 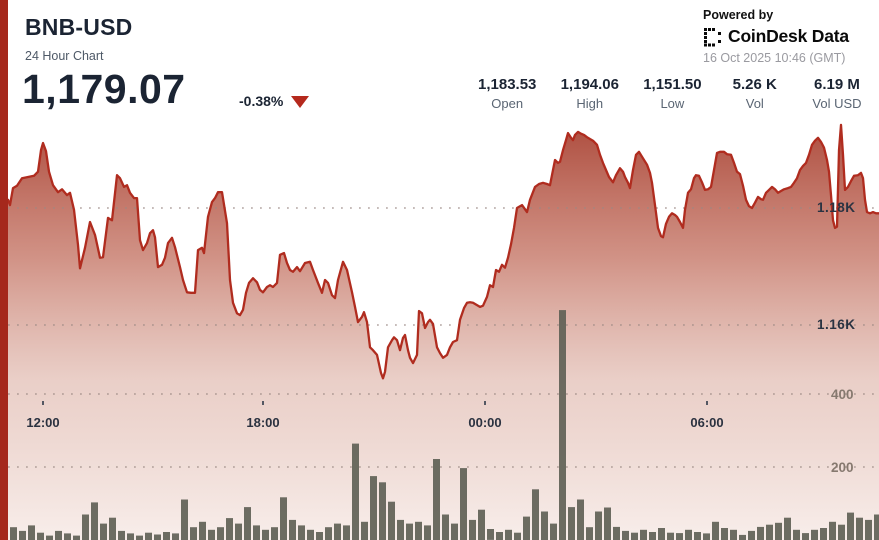 What do you see at coordinates (836, 207) in the screenshot?
I see `y-axis-label-118k: 1.18K` at bounding box center [836, 207].